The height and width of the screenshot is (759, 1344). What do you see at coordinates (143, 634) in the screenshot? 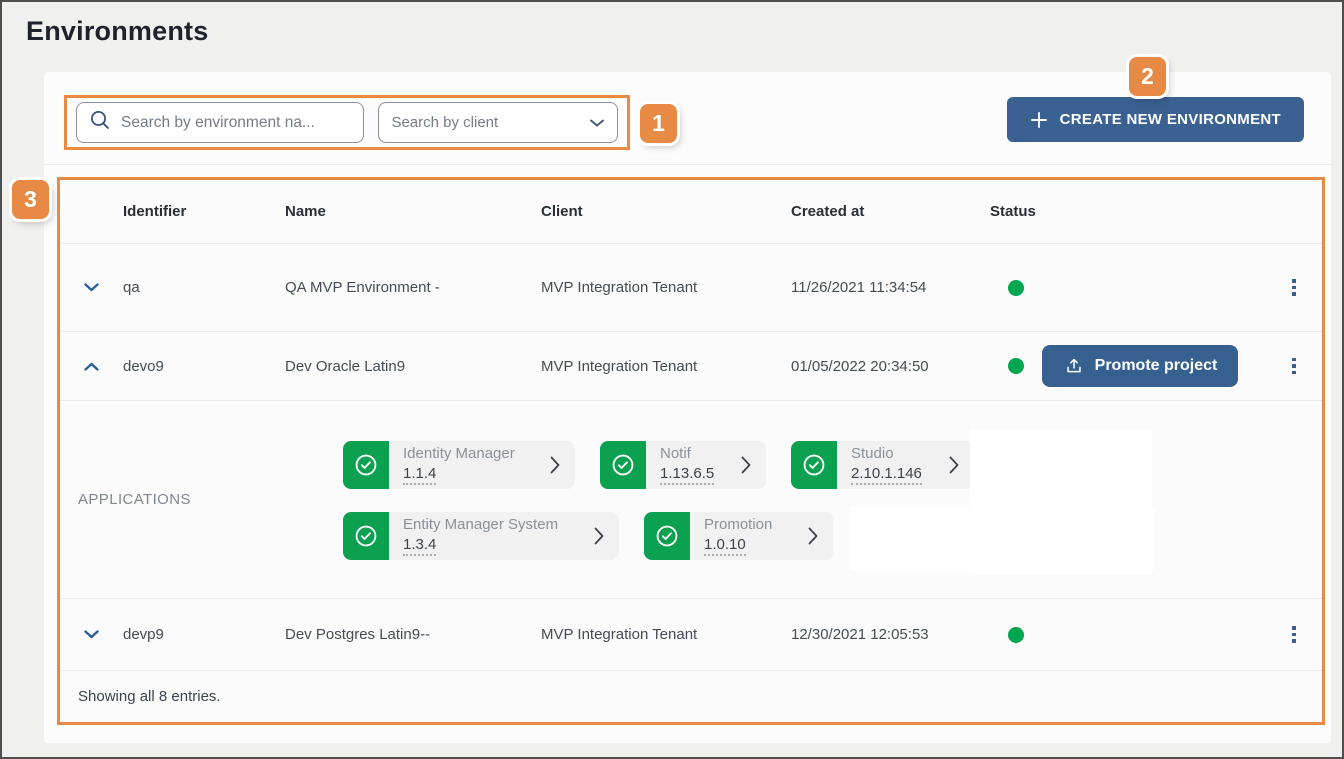
I see `cell-identifier: devp9` at bounding box center [143, 634].